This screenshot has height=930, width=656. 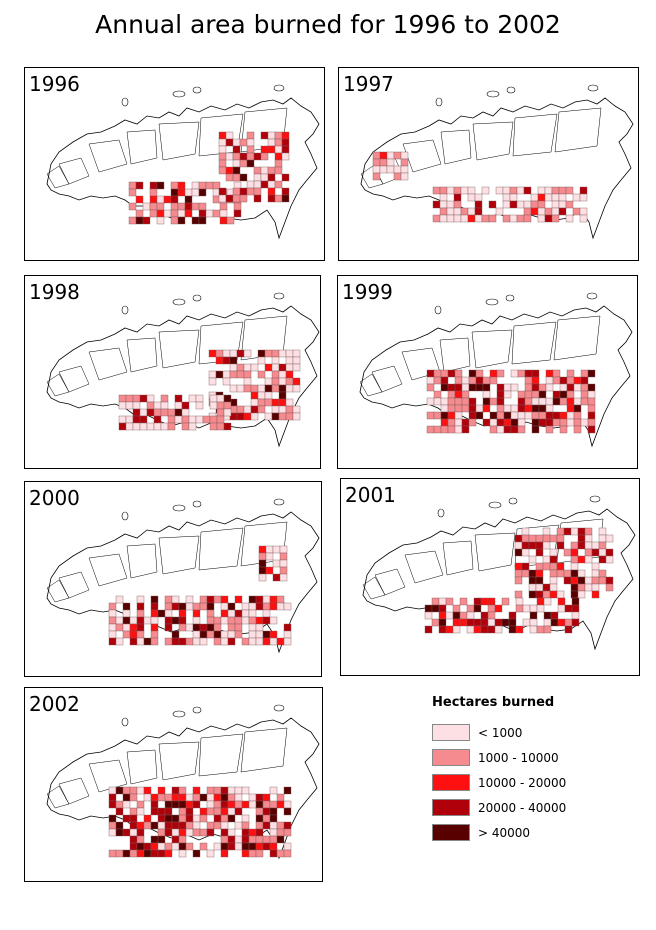 What do you see at coordinates (54, 704) in the screenshot?
I see `year-label-2002: 2002` at bounding box center [54, 704].